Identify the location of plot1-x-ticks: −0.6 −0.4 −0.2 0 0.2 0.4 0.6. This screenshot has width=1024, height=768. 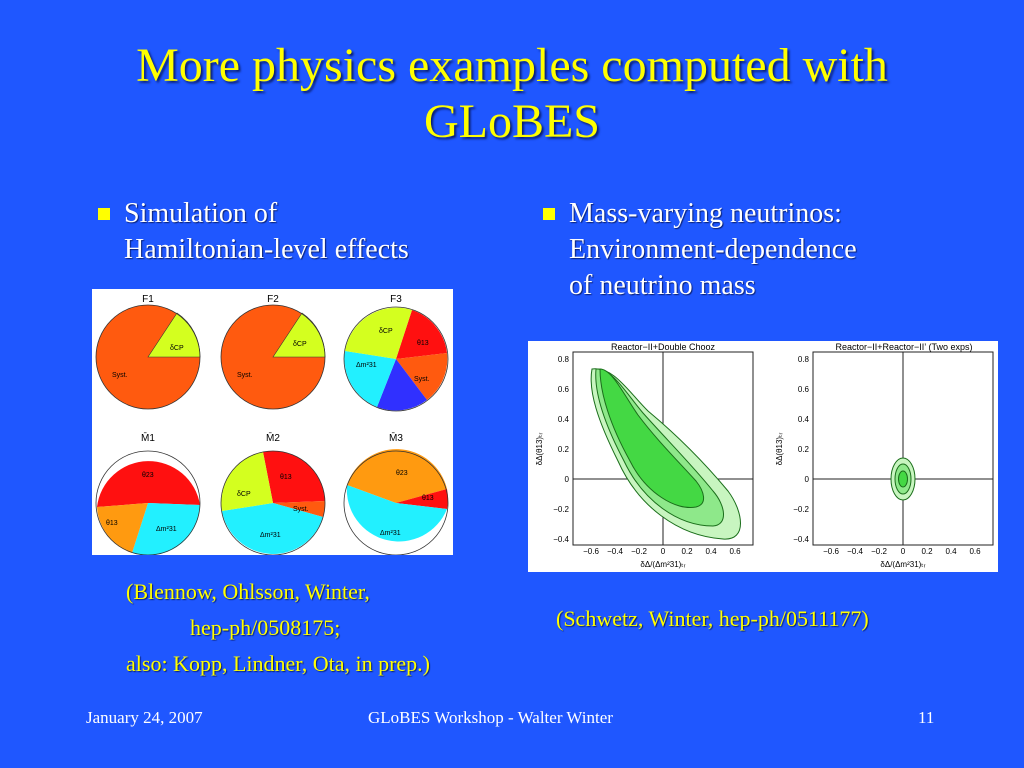
(662, 551).